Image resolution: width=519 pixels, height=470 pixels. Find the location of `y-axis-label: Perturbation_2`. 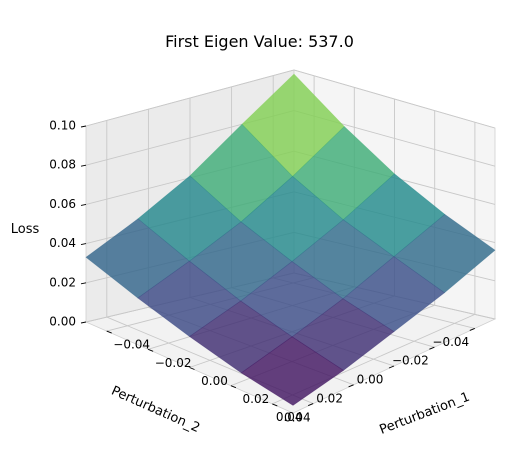

y-axis-label: Perturbation_2 is located at coordinates (155, 410).